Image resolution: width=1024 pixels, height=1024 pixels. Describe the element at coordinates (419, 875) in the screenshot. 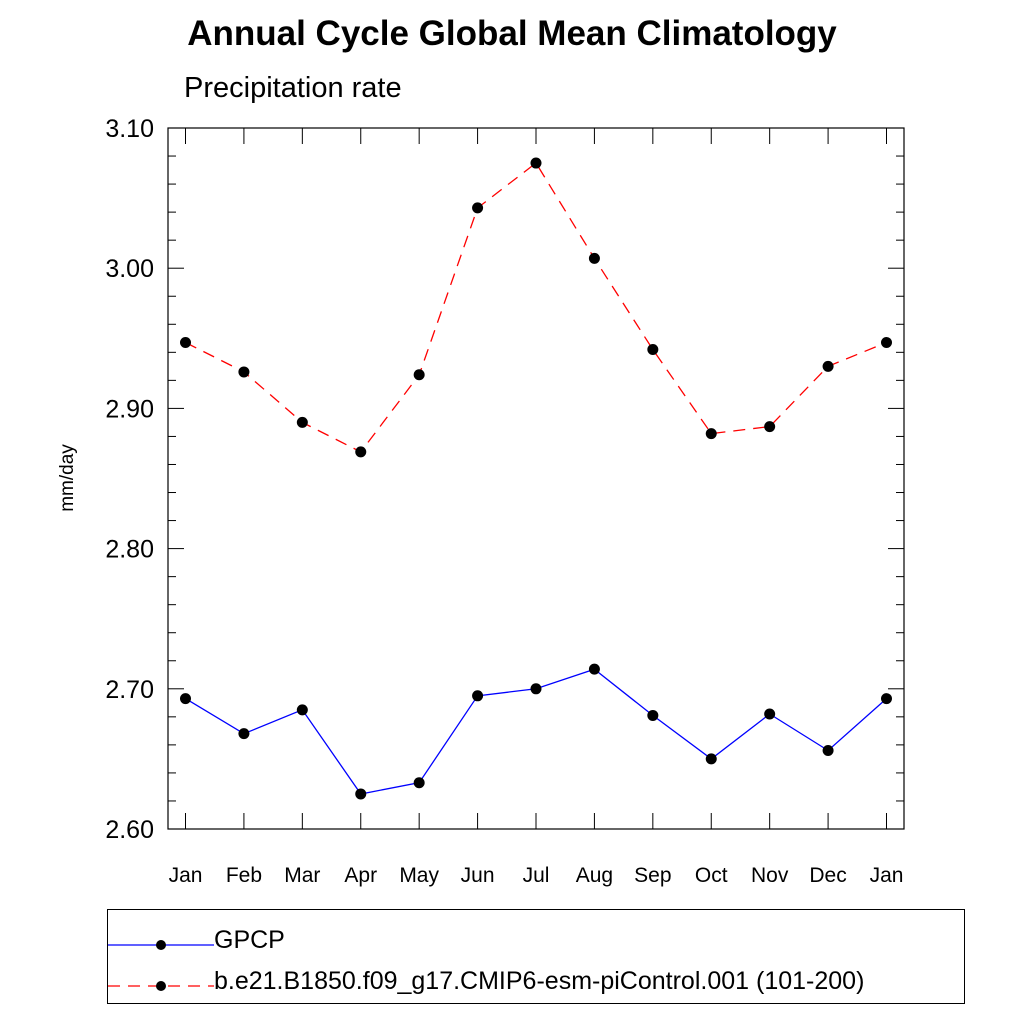

I see `x-tick-label: May` at that location.